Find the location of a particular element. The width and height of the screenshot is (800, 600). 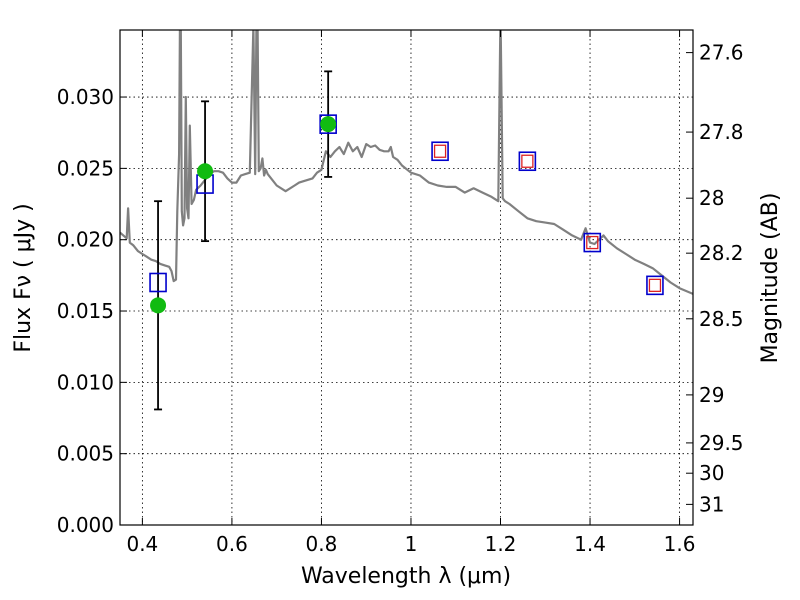

mag-tick-label: 27.8 is located at coordinates (721, 132).